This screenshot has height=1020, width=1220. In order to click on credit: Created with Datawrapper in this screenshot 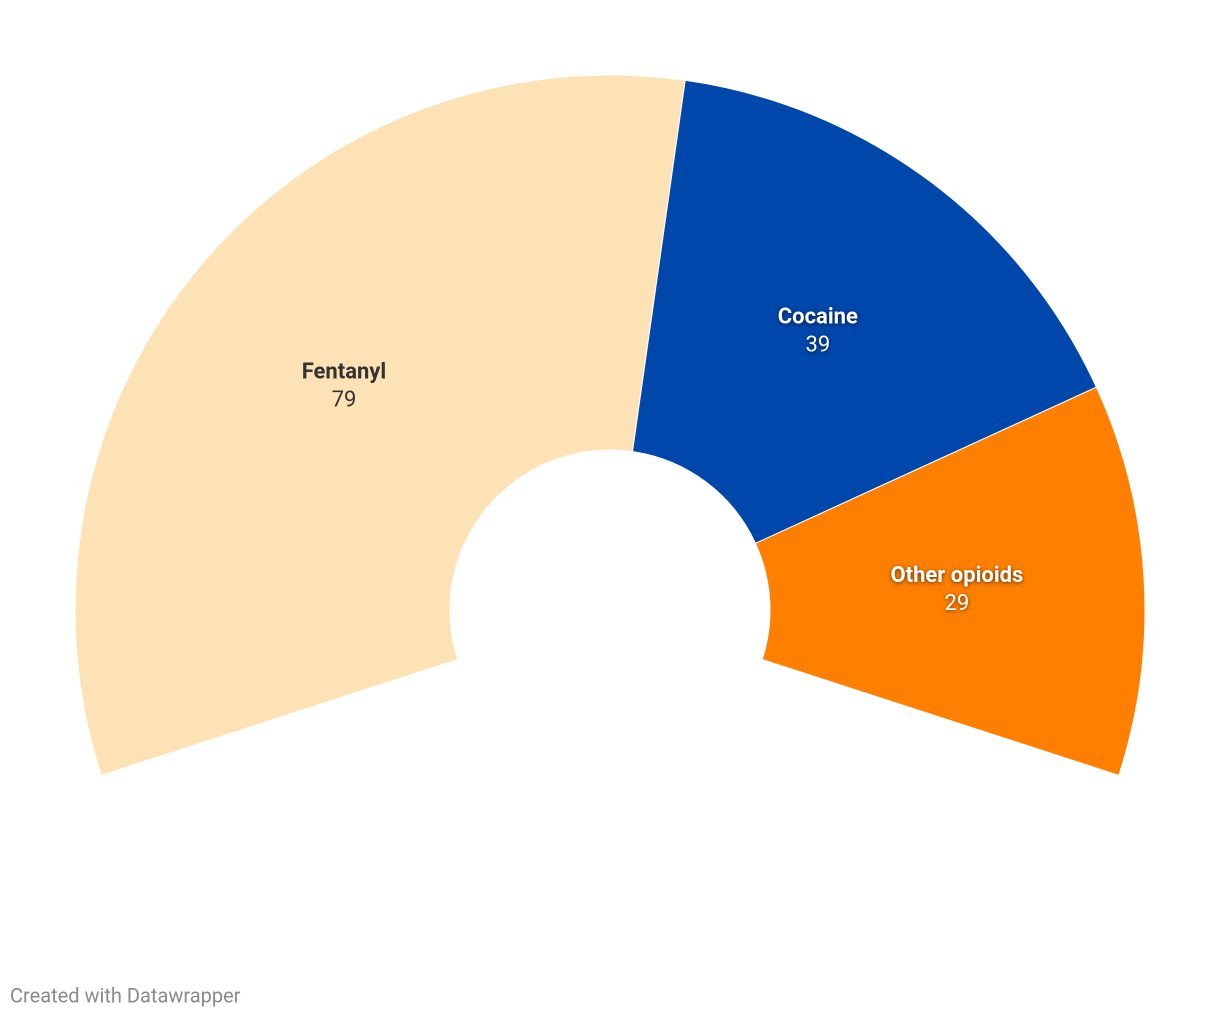, I will do `click(125, 995)`.